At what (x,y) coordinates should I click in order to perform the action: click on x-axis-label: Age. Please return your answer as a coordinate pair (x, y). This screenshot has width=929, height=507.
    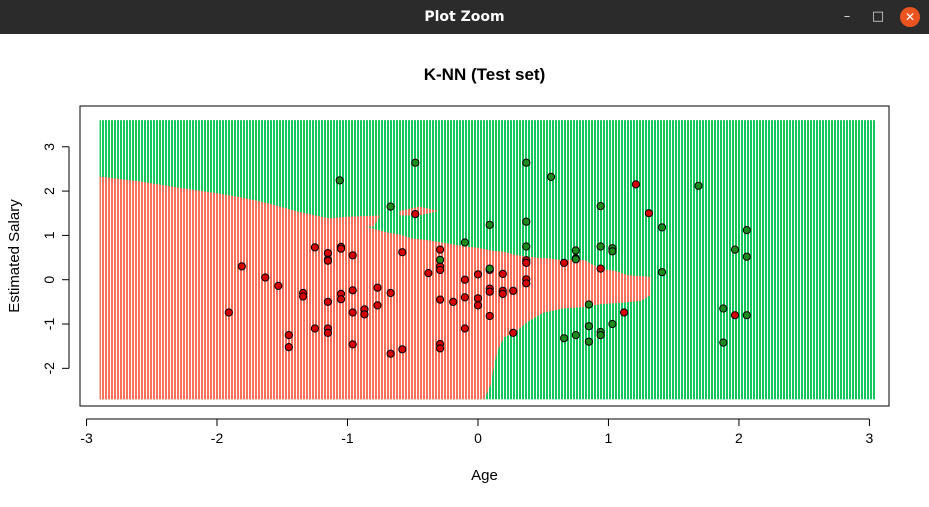
    Looking at the image, I should click on (484, 475).